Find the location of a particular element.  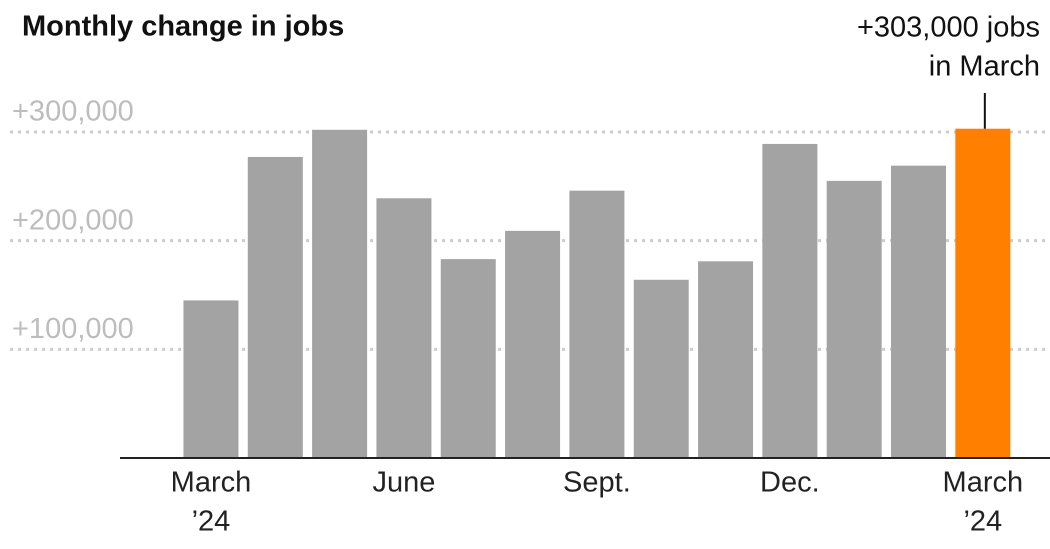

x-tick-label: Dec. is located at coordinates (790, 483).